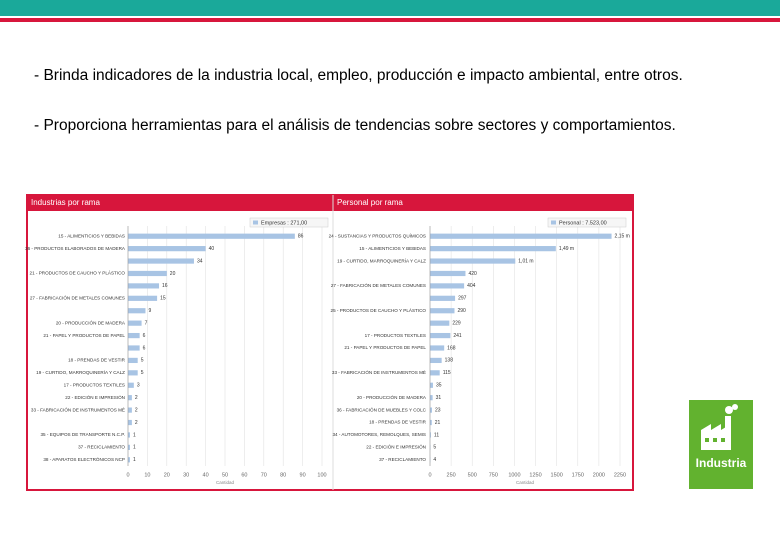  What do you see at coordinates (91, 322) in the screenshot?
I see `y-tick-label: 20 - PRODUCCIÓN DE MADERA` at bounding box center [91, 322].